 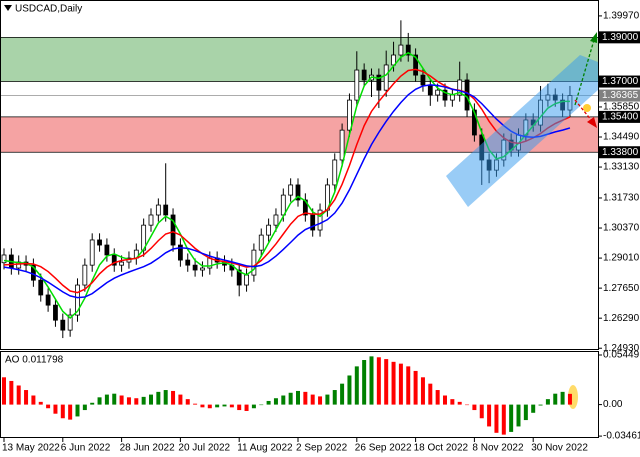 What do you see at coordinates (583, 110) in the screenshot?
I see `down-arrow` at bounding box center [583, 110].